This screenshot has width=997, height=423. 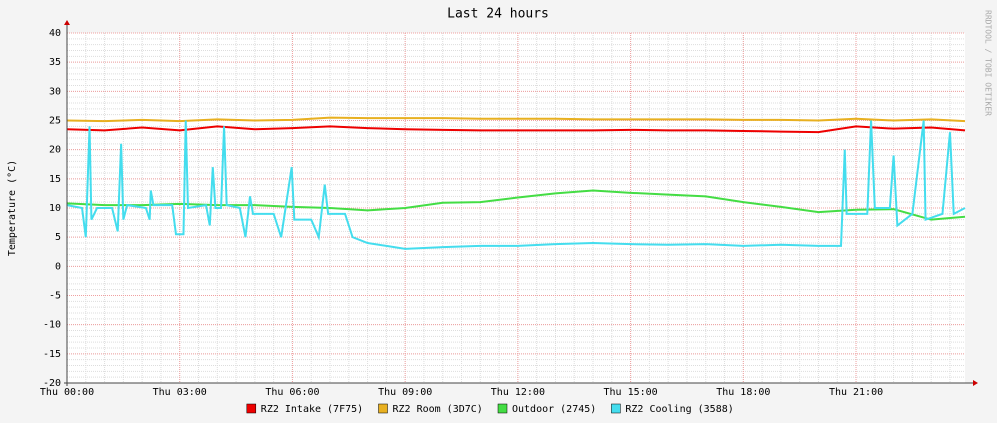 I want to click on y-tick-label: -15, so click(x=52, y=354).